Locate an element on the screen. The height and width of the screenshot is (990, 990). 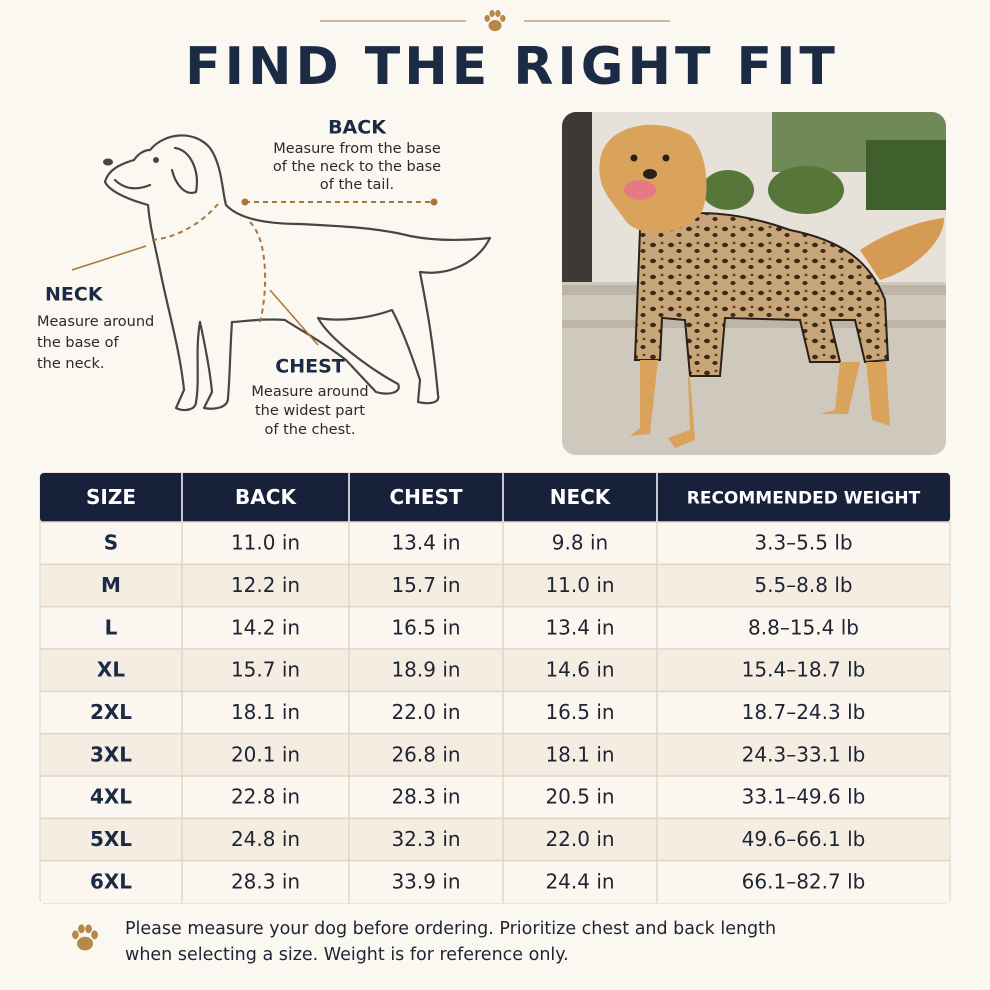
size-cell: 5XL is located at coordinates (111, 839).